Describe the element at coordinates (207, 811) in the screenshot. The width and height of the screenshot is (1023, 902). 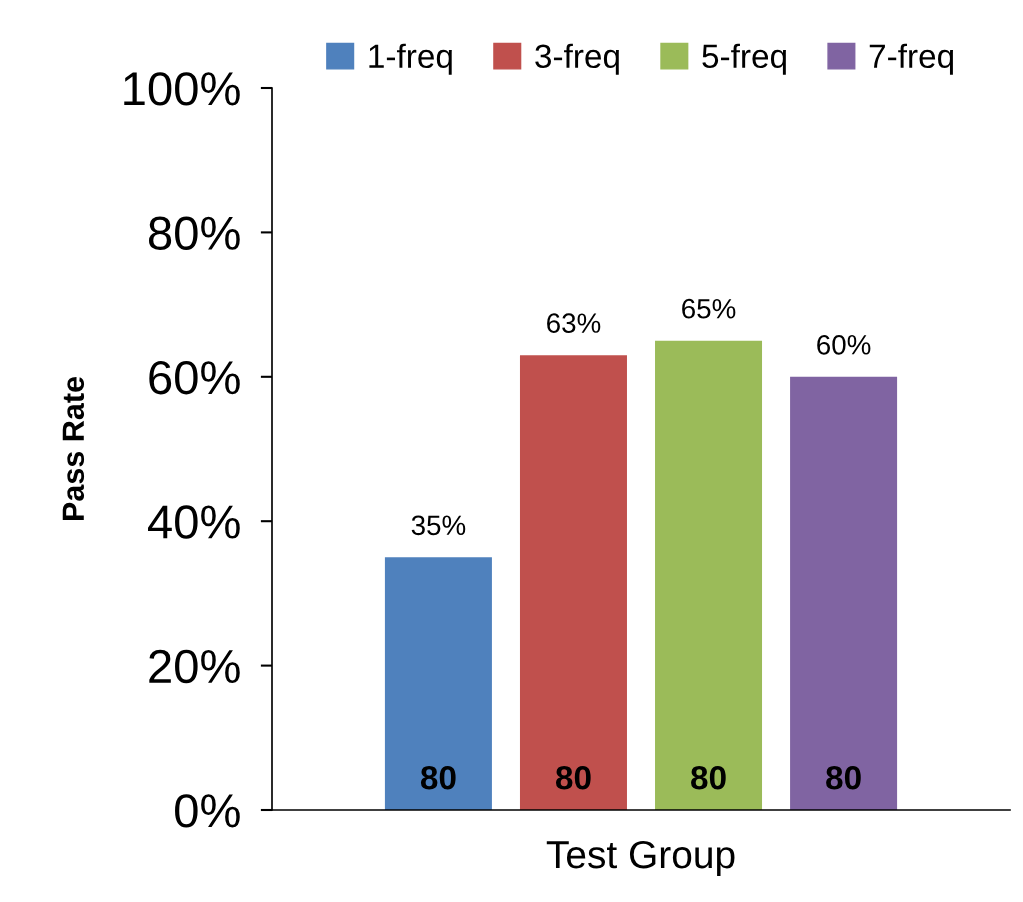
I see `y-tick-label: 0%` at that location.